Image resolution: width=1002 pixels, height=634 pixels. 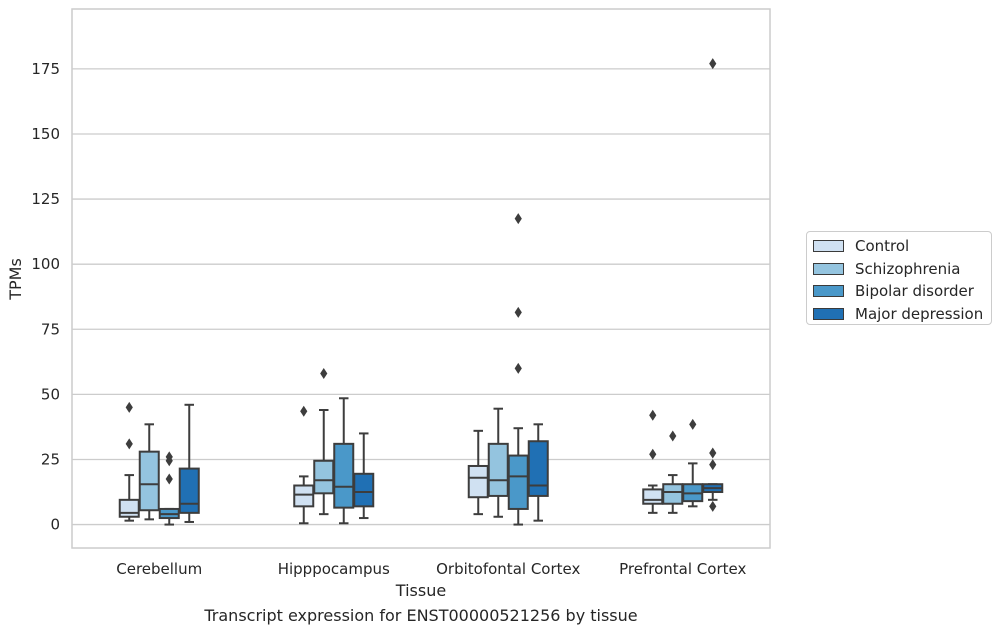 What do you see at coordinates (828, 313) in the screenshot?
I see `legend-swatch-major-depression` at bounding box center [828, 313].